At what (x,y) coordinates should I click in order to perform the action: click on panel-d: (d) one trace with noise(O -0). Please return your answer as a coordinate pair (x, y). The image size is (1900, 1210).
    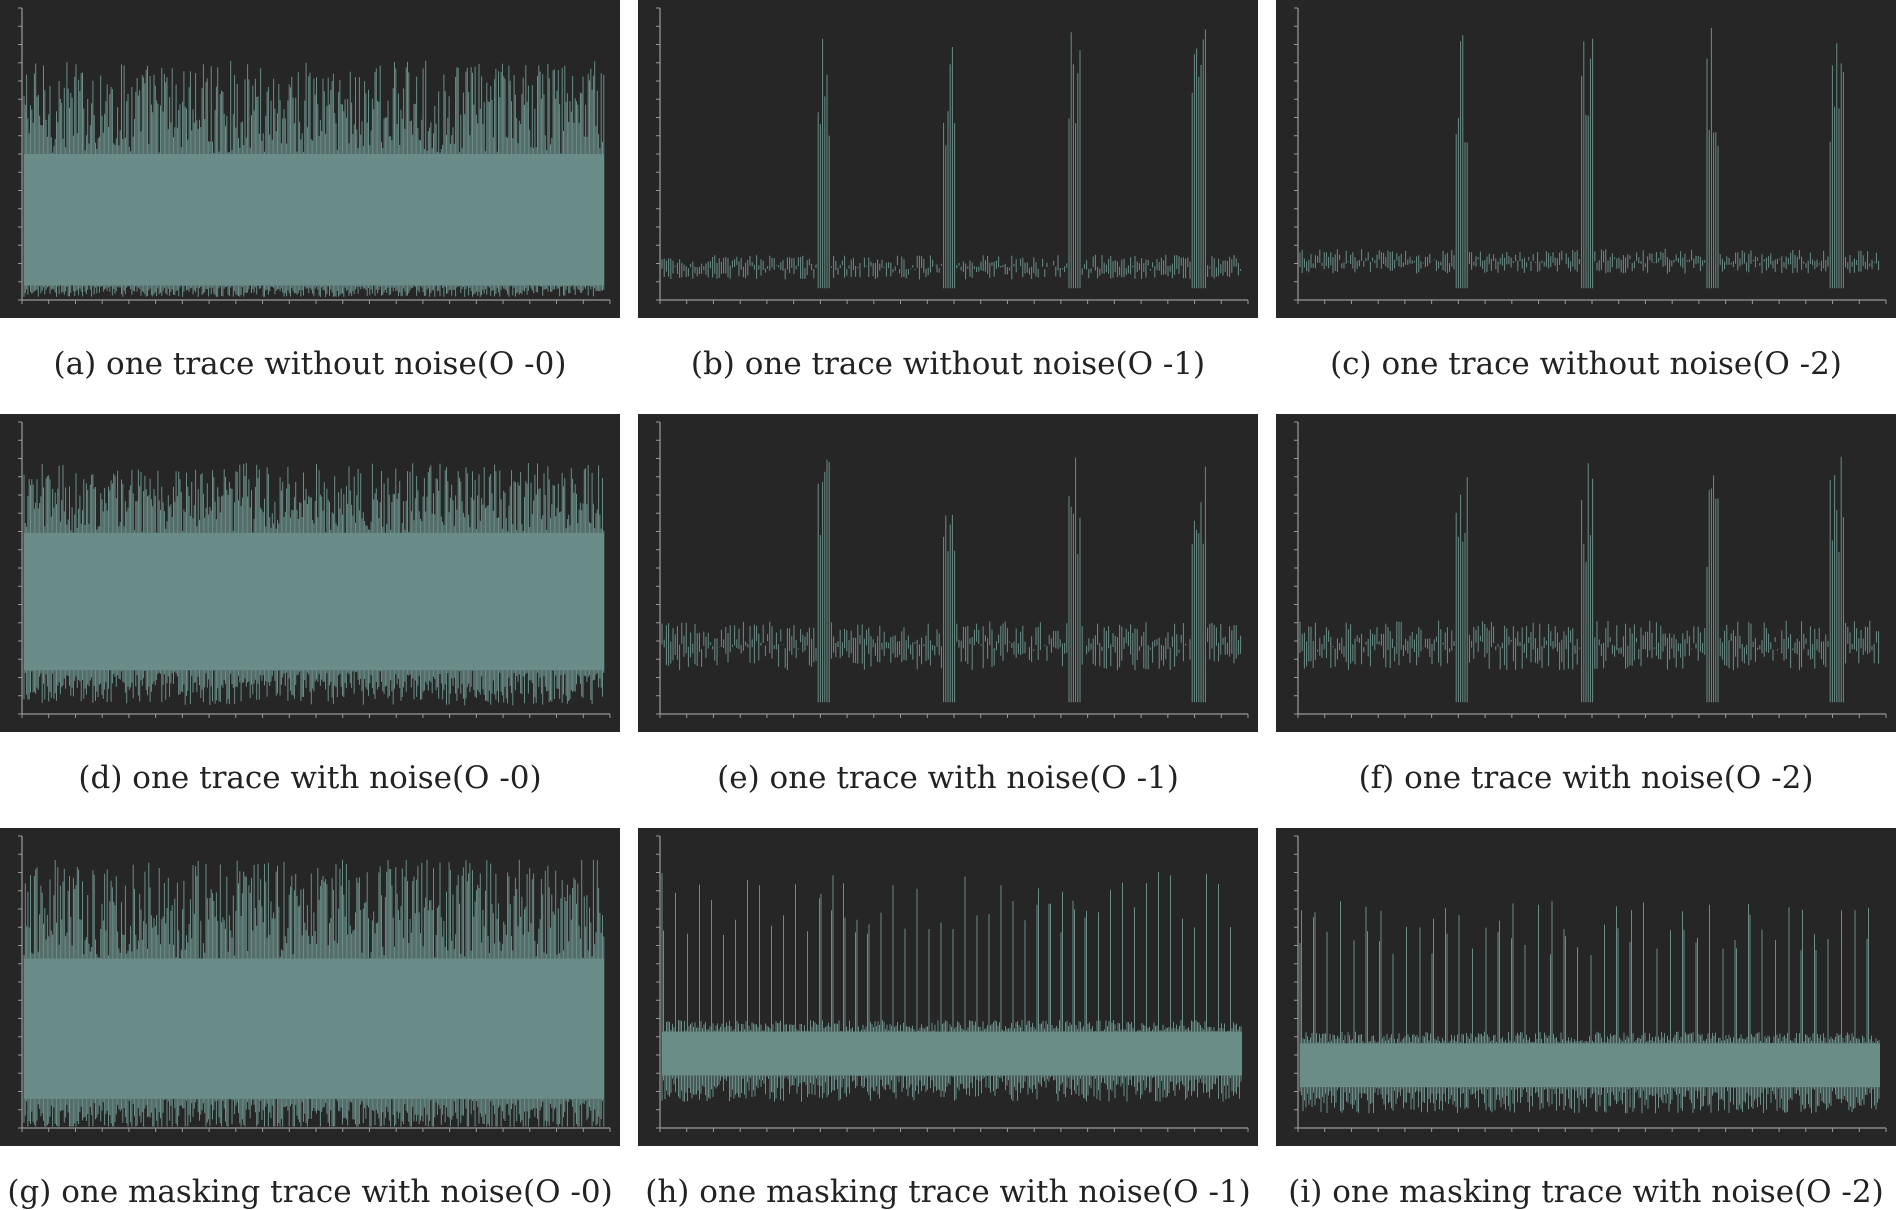
    Looking at the image, I should click on (310, 605).